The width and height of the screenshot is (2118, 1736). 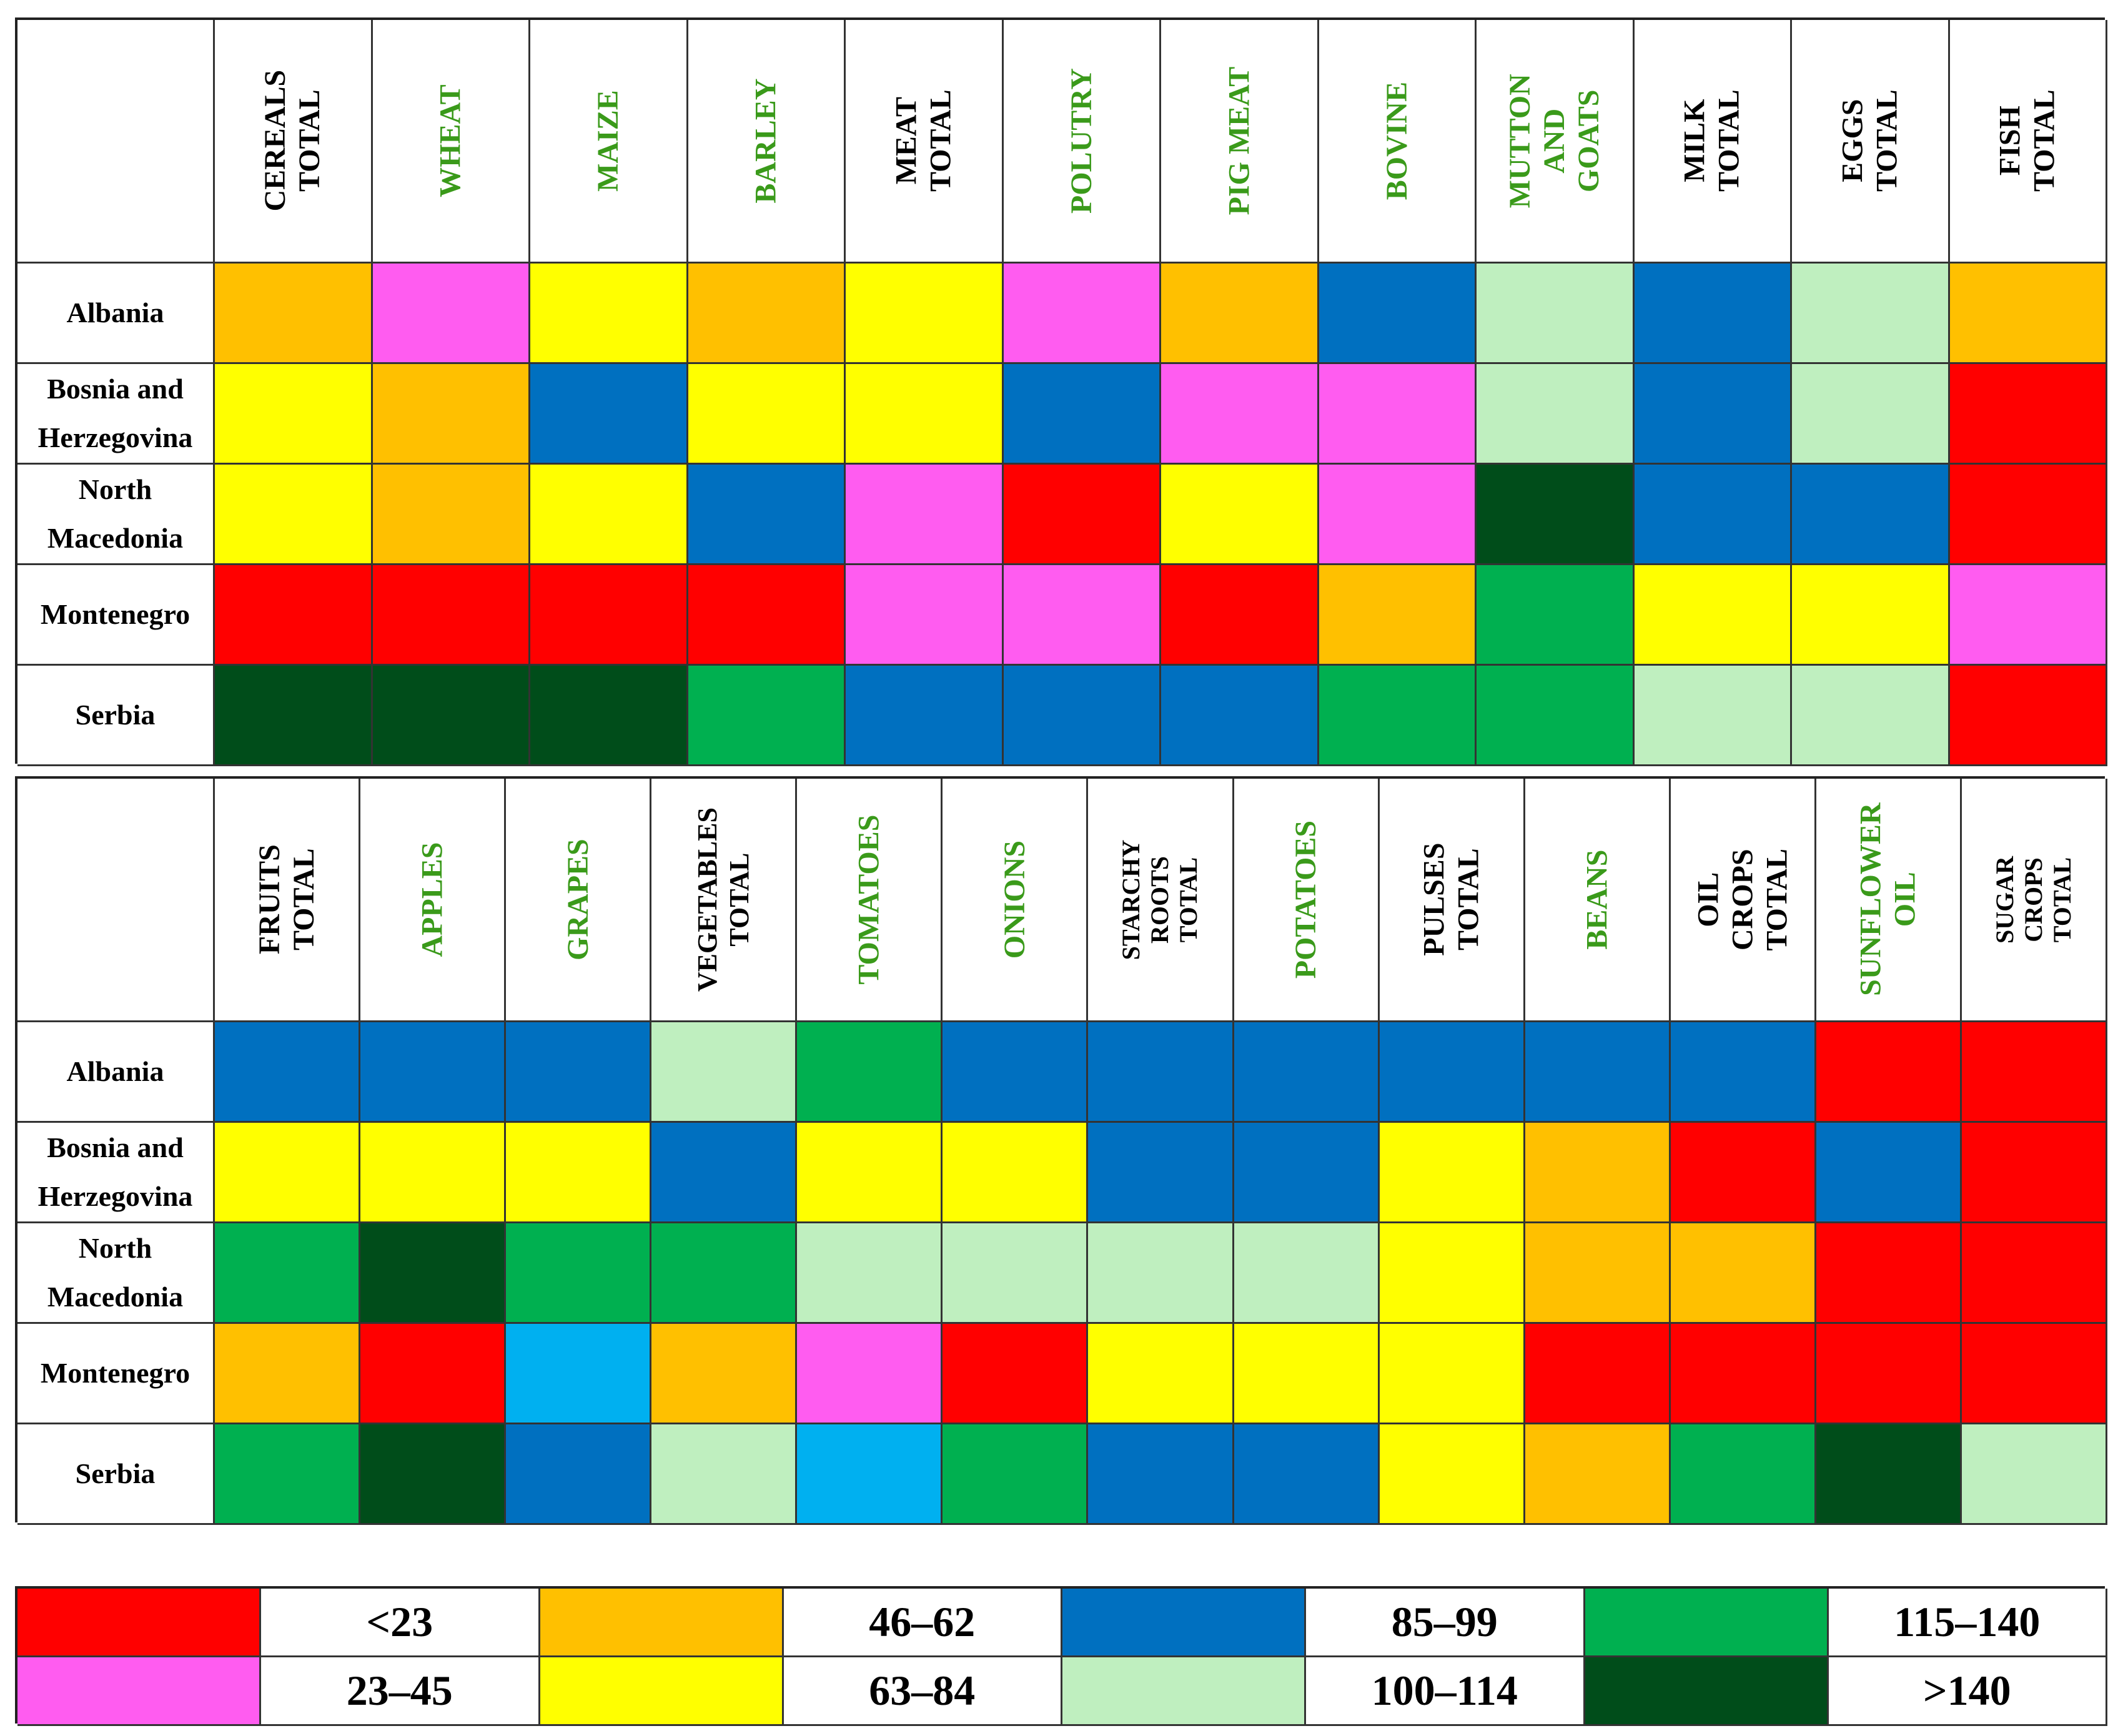 I want to click on column-header: ONIONS, so click(x=1016, y=900).